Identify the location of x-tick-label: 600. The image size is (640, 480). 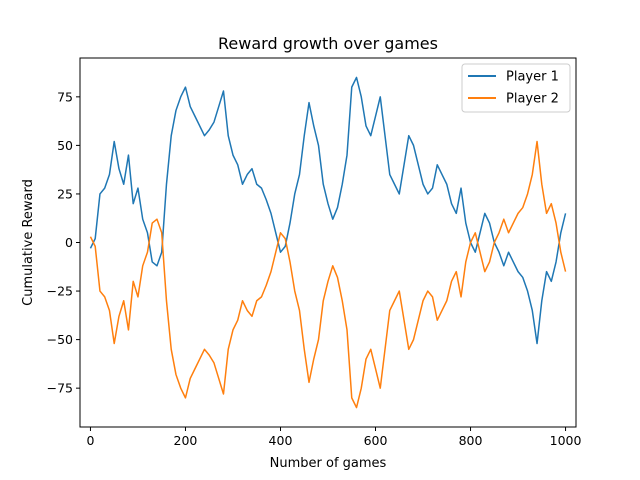
(376, 440).